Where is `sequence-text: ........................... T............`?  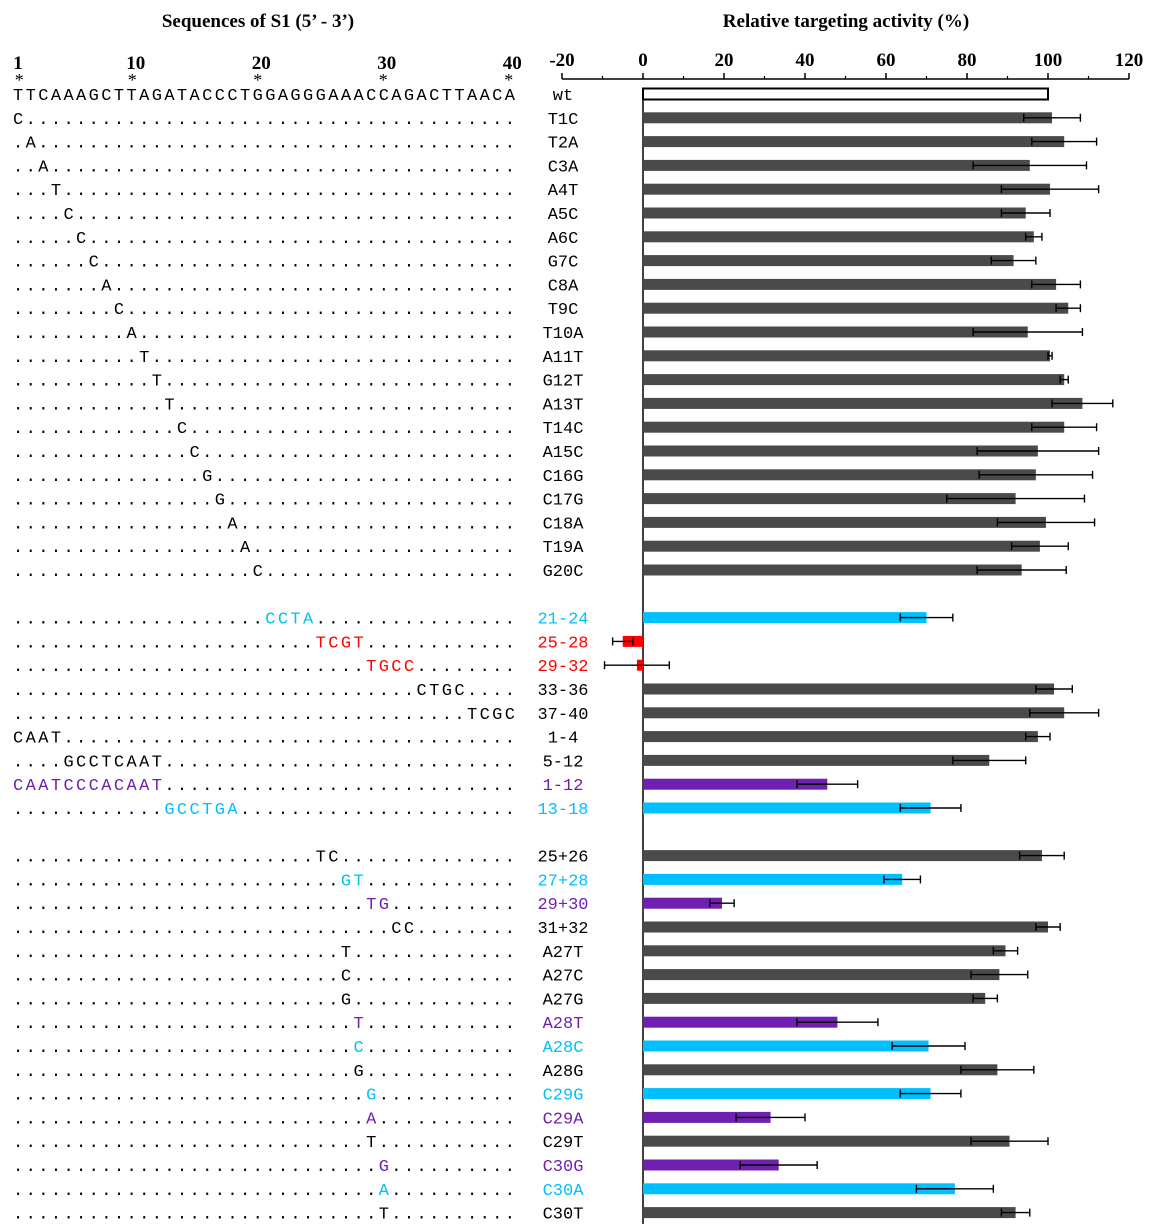
sequence-text: ........................... T............ is located at coordinates (264, 1024).